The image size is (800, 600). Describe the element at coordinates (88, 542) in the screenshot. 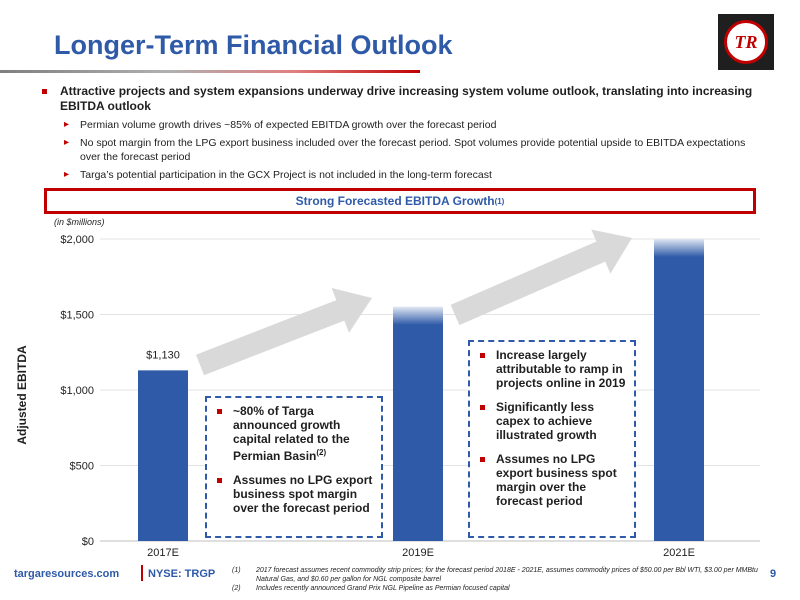

I see `y-tick-label: $0` at that location.